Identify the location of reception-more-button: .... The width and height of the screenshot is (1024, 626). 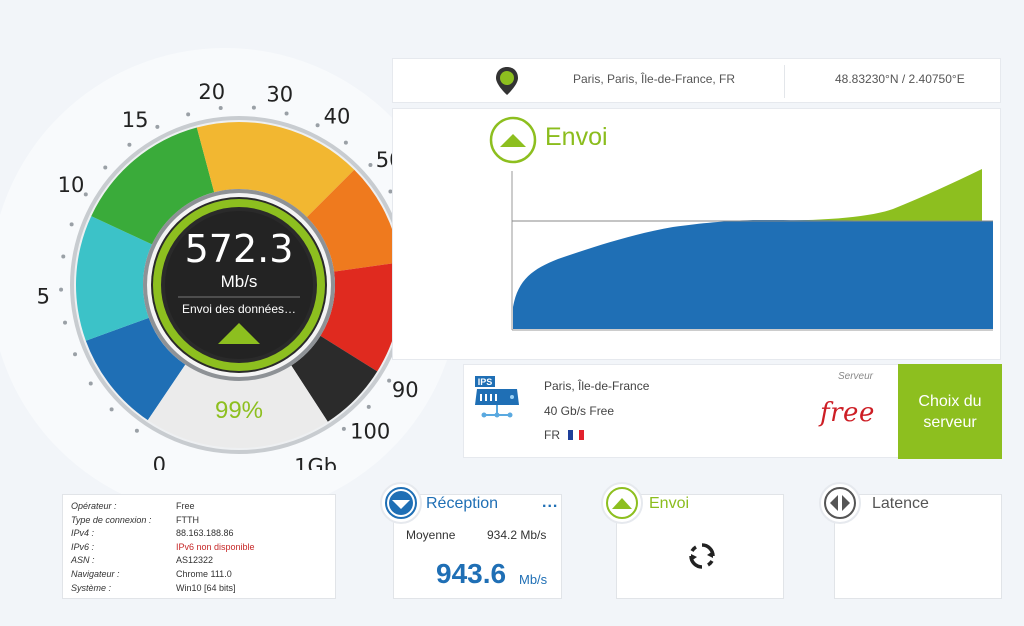
(550, 502).